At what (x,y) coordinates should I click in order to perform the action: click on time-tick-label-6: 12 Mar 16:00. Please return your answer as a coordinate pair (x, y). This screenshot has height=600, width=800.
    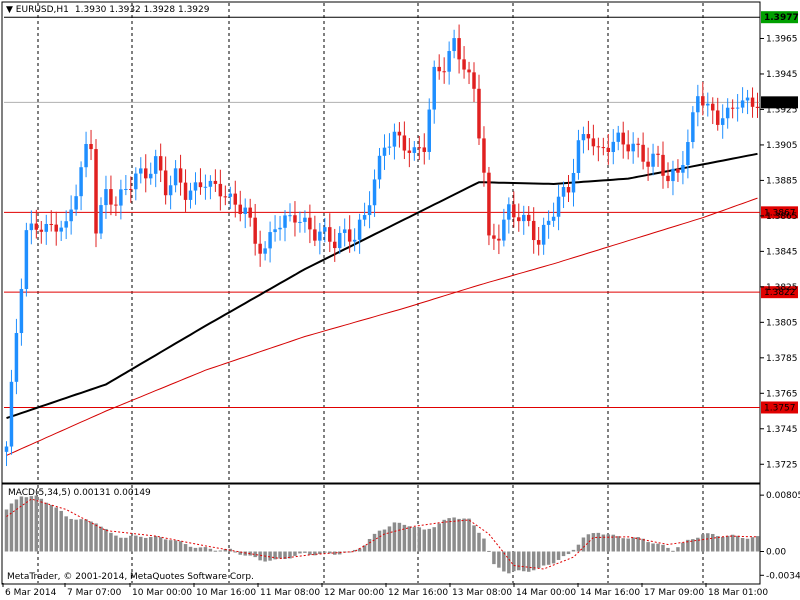
    Looking at the image, I should click on (418, 593).